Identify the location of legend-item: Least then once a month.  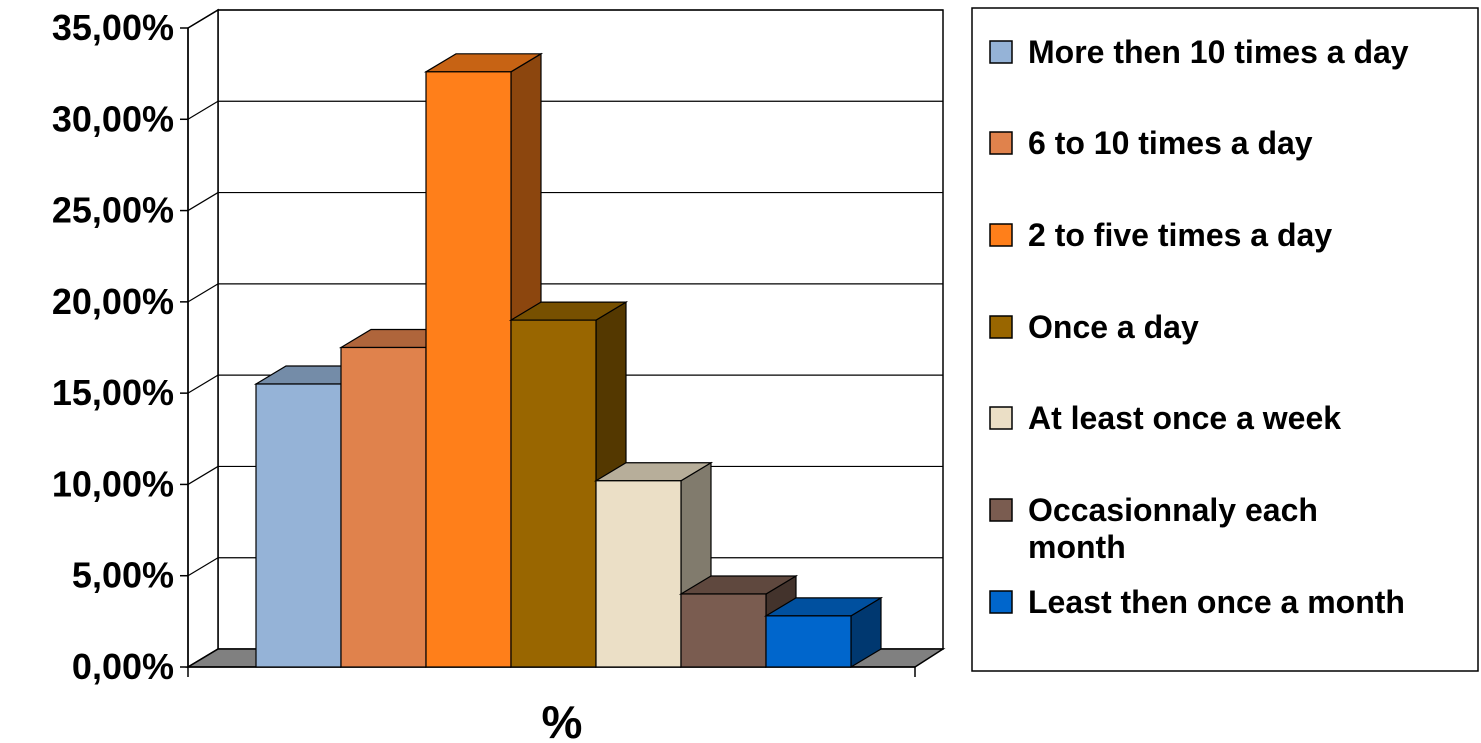
(1197, 602).